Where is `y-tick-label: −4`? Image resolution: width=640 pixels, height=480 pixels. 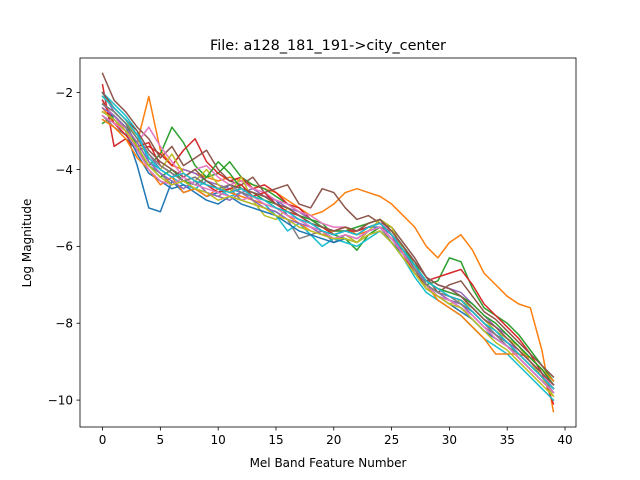
y-tick-label: −4 is located at coordinates (64, 170).